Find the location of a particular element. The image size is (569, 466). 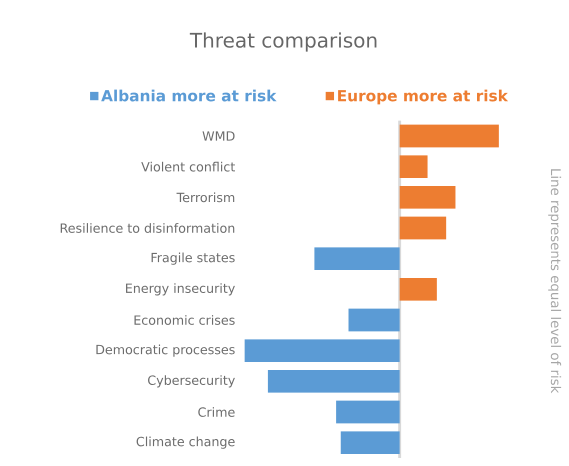

legend-label: Albania more at risk is located at coordinates (189, 96).